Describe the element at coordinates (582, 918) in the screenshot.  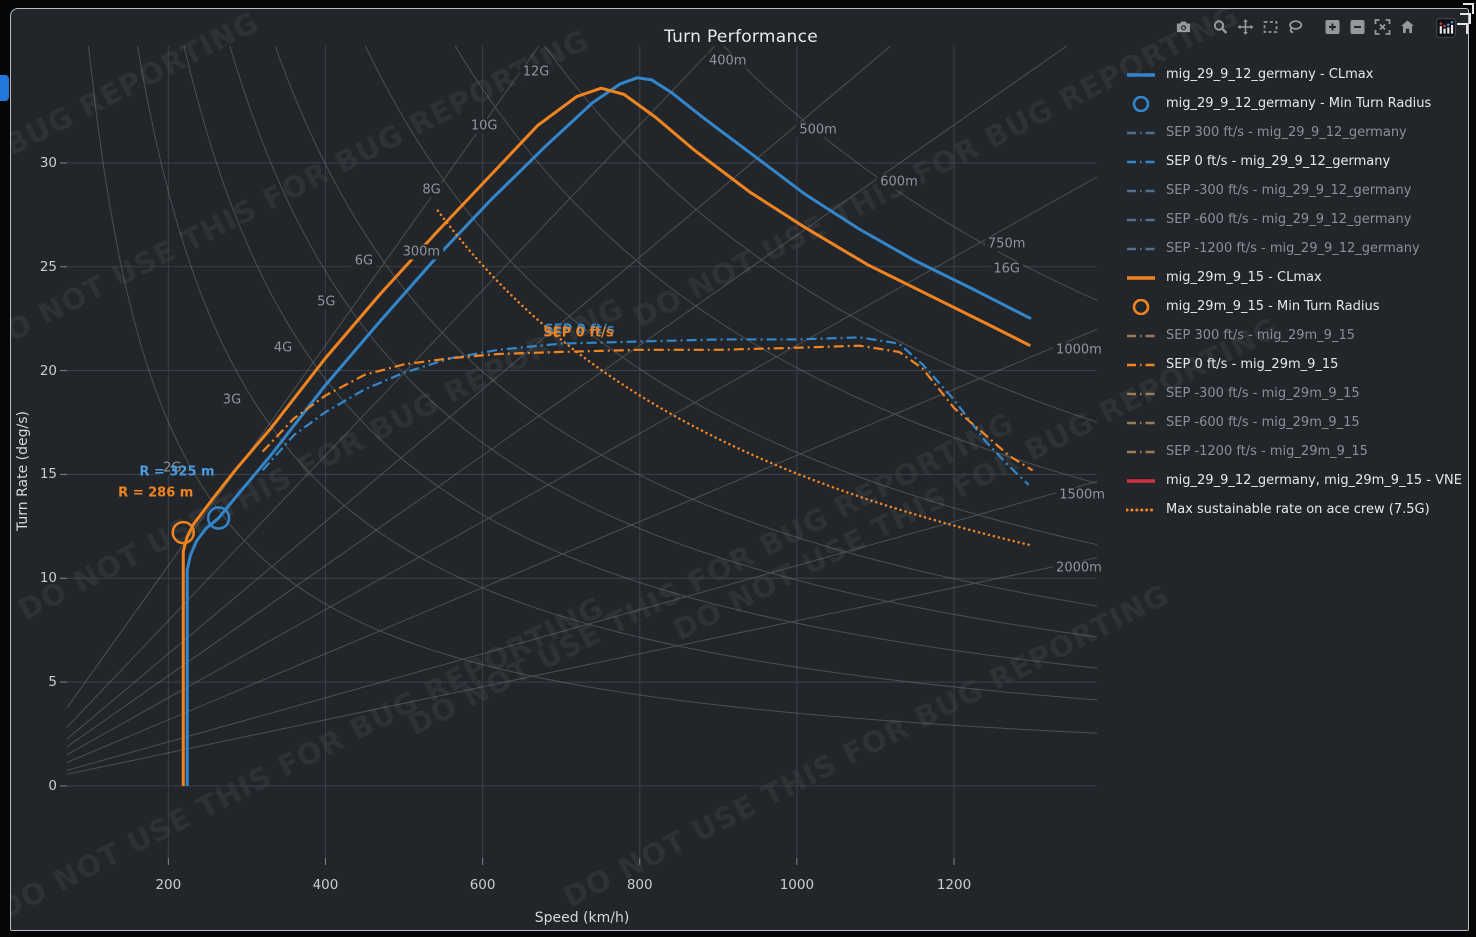
I see `x-axis-title: Speed (km/h)` at that location.